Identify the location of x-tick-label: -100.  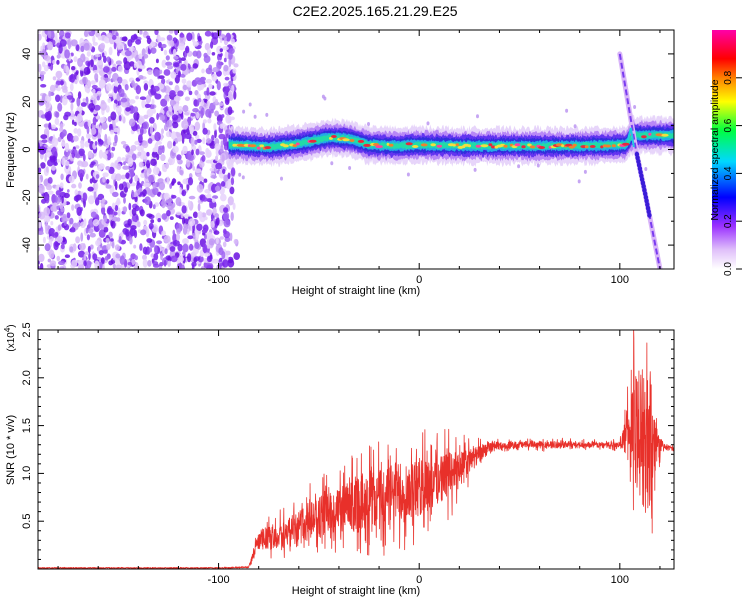
(219, 280).